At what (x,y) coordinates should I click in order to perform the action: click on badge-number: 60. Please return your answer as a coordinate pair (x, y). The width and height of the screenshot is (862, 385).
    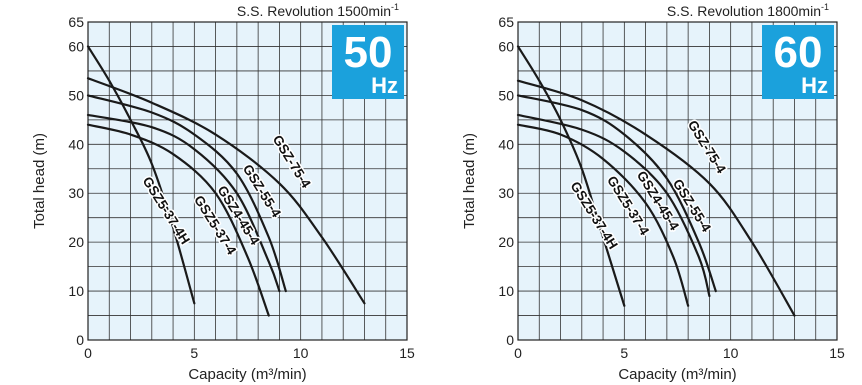
    Looking at the image, I should click on (798, 52).